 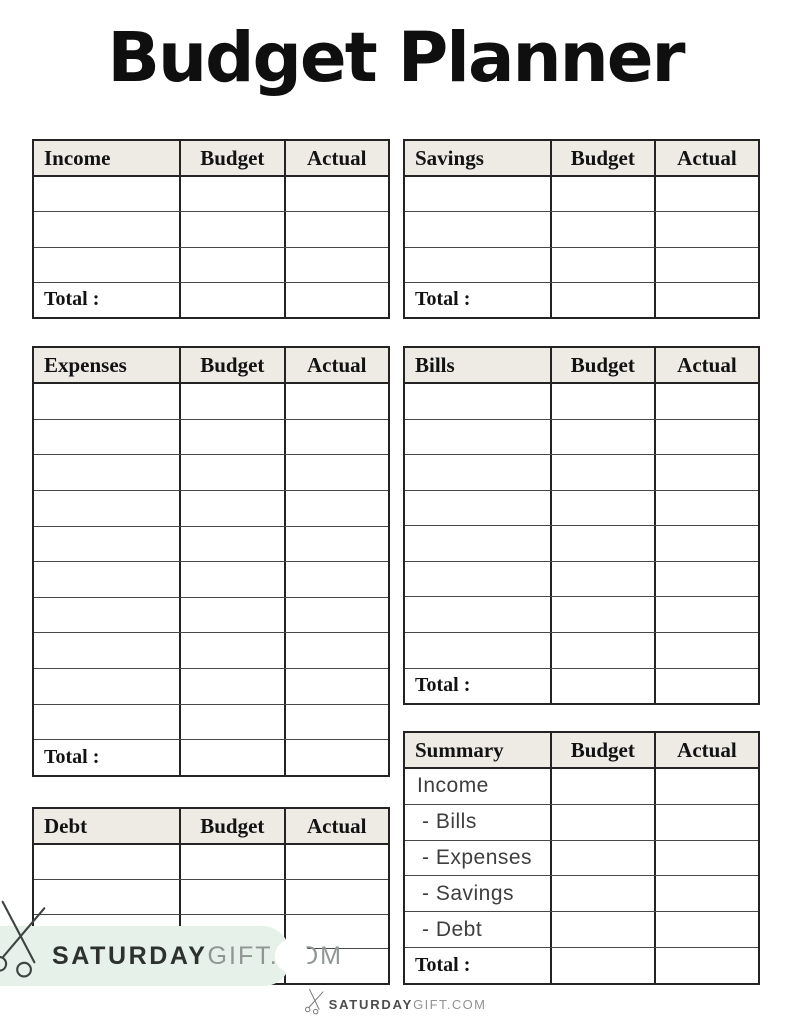 I want to click on table-title: Income, so click(x=77, y=157).